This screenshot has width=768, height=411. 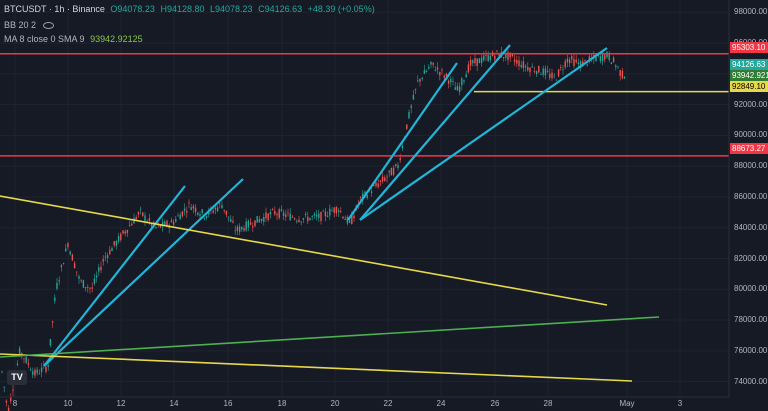 I want to click on x-tick-label: 26, so click(x=495, y=403).